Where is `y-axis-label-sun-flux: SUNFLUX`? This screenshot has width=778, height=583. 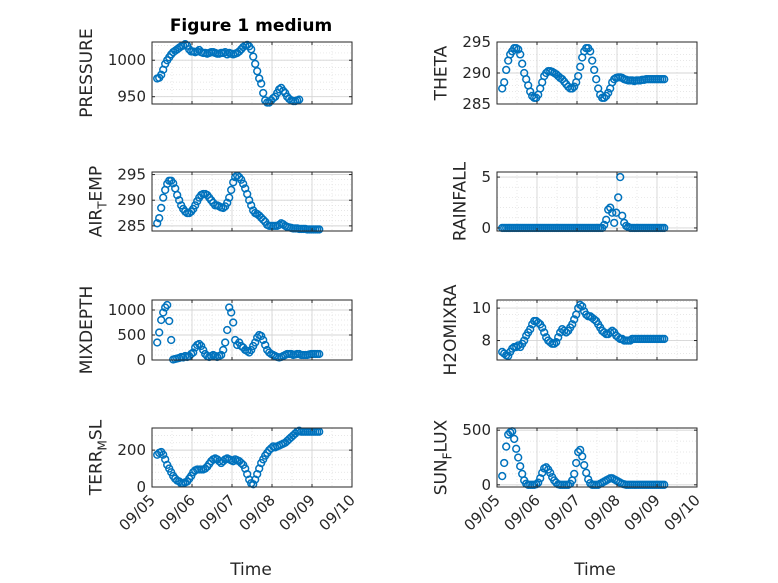 y-axis-label-sun-flux: SUNFLUX is located at coordinates (443, 457).